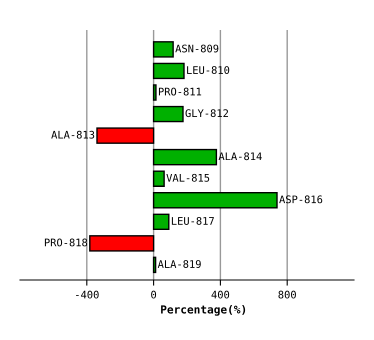 The width and height of the screenshot is (374, 340). What do you see at coordinates (196, 48) in the screenshot?
I see `y-tick-label: ASN-809` at bounding box center [196, 48].